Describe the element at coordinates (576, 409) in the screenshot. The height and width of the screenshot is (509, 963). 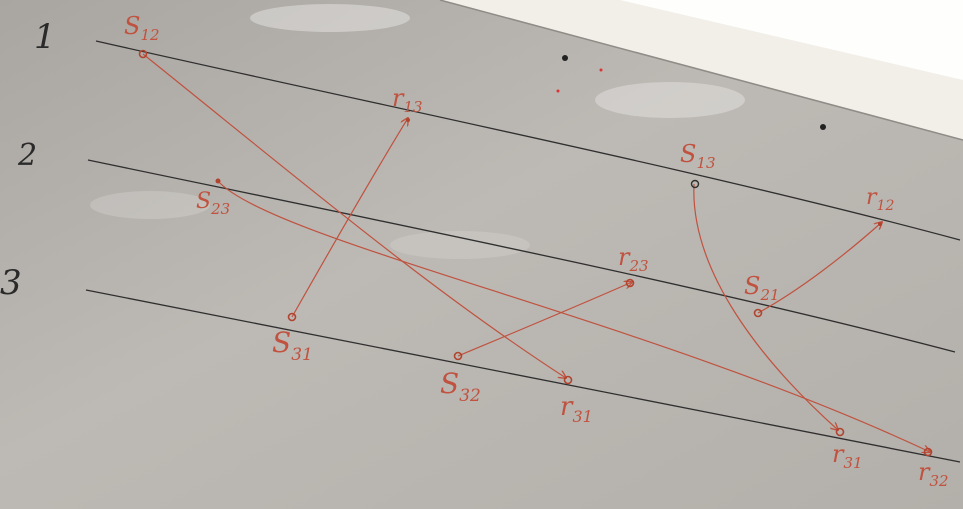
I see `label-r31: r31` at that location.